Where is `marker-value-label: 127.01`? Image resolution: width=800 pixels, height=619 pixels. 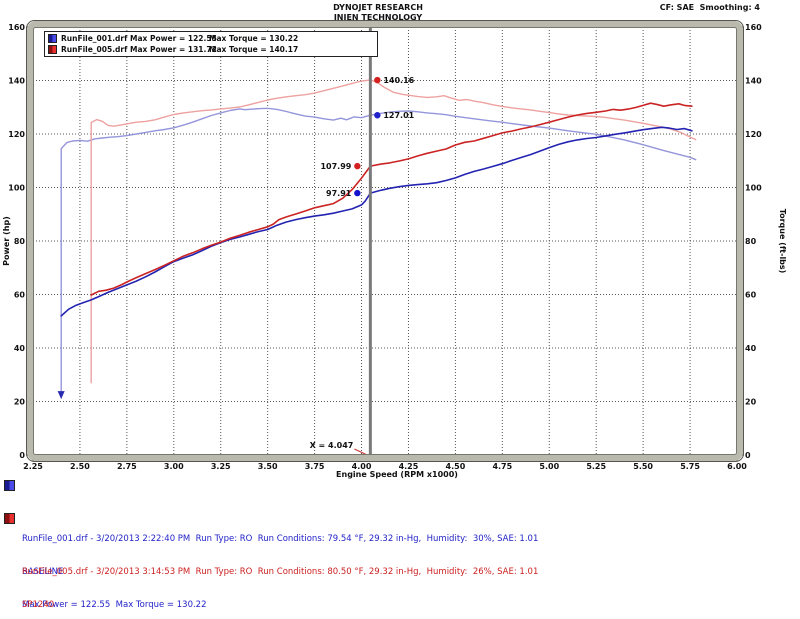 marker-value-label: 127.01 is located at coordinates (398, 115).